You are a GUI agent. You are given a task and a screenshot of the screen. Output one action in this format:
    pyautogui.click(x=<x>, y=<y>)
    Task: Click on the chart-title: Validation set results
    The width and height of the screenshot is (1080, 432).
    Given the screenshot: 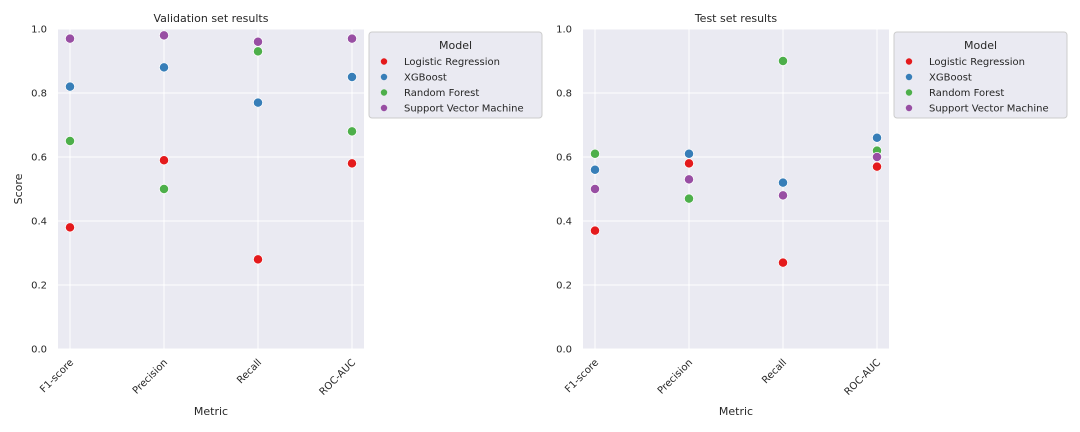 What is the action you would take?
    pyautogui.click(x=211, y=18)
    